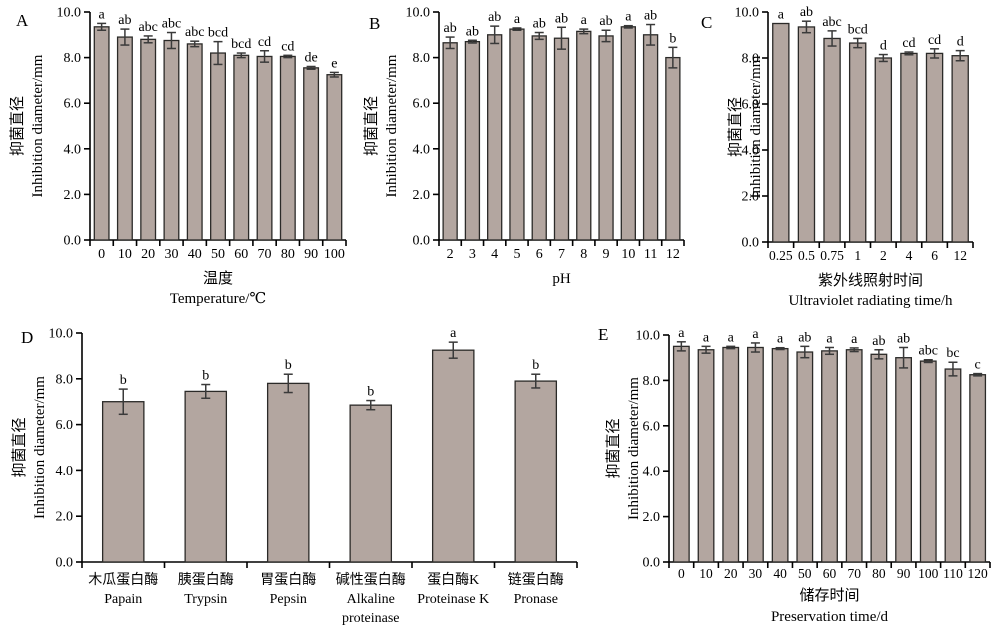 Image resolution: width=1000 pixels, height=631 pixels. Describe the element at coordinates (371, 580) in the screenshot. I see `x-tick-label: 碱性蛋白酶` at that location.